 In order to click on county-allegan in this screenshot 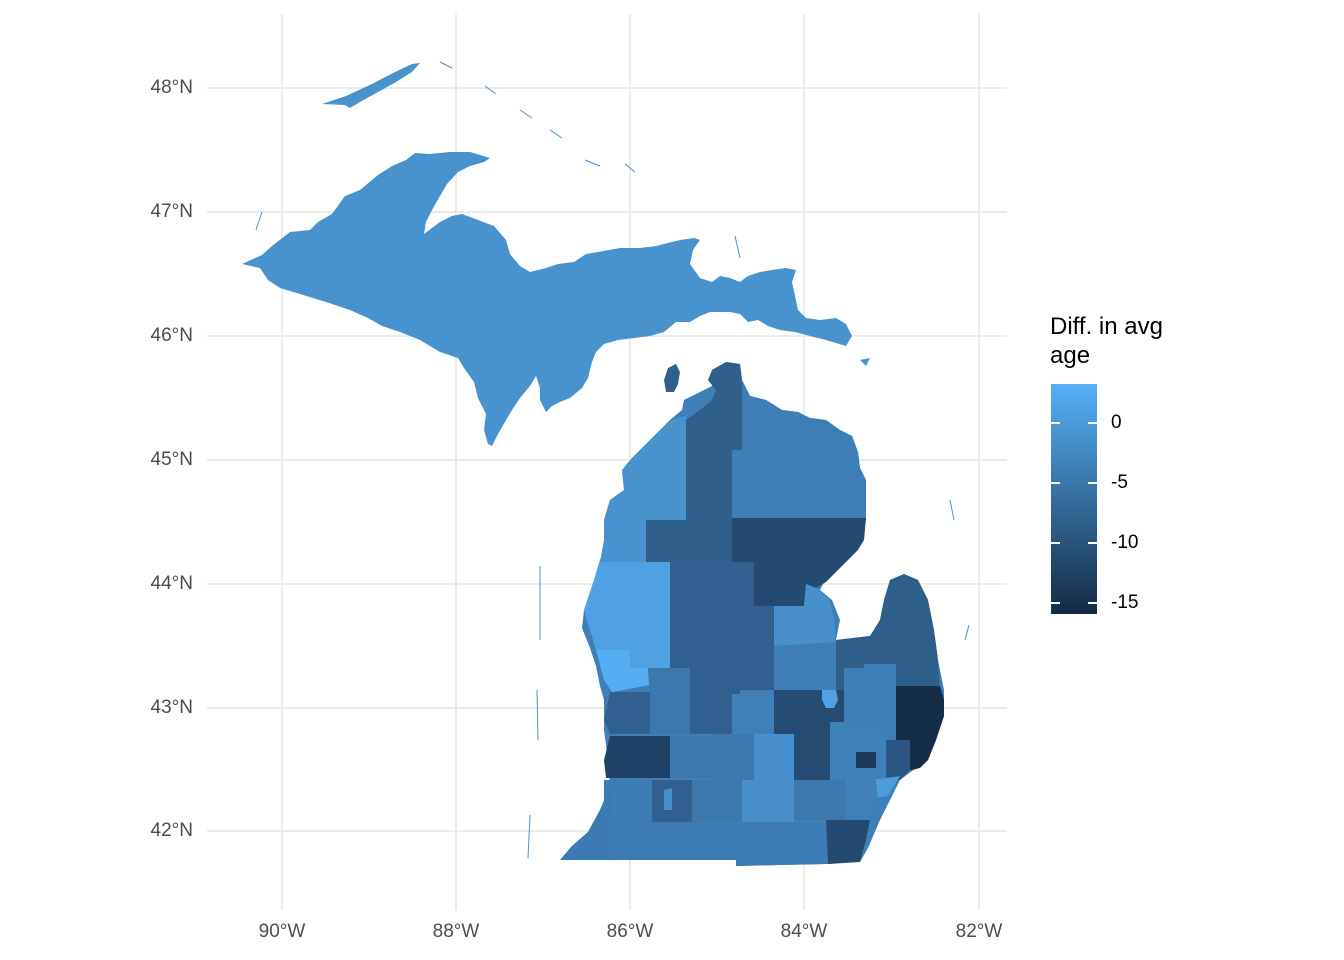, I will do `click(637, 757)`.